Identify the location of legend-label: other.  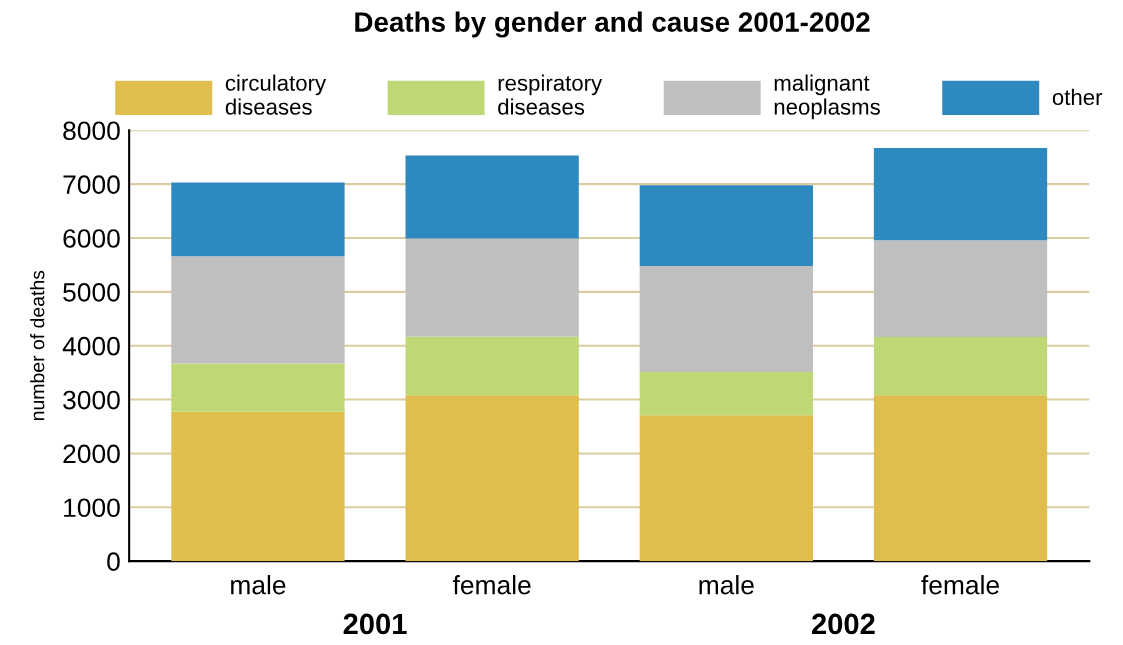
(1077, 97).